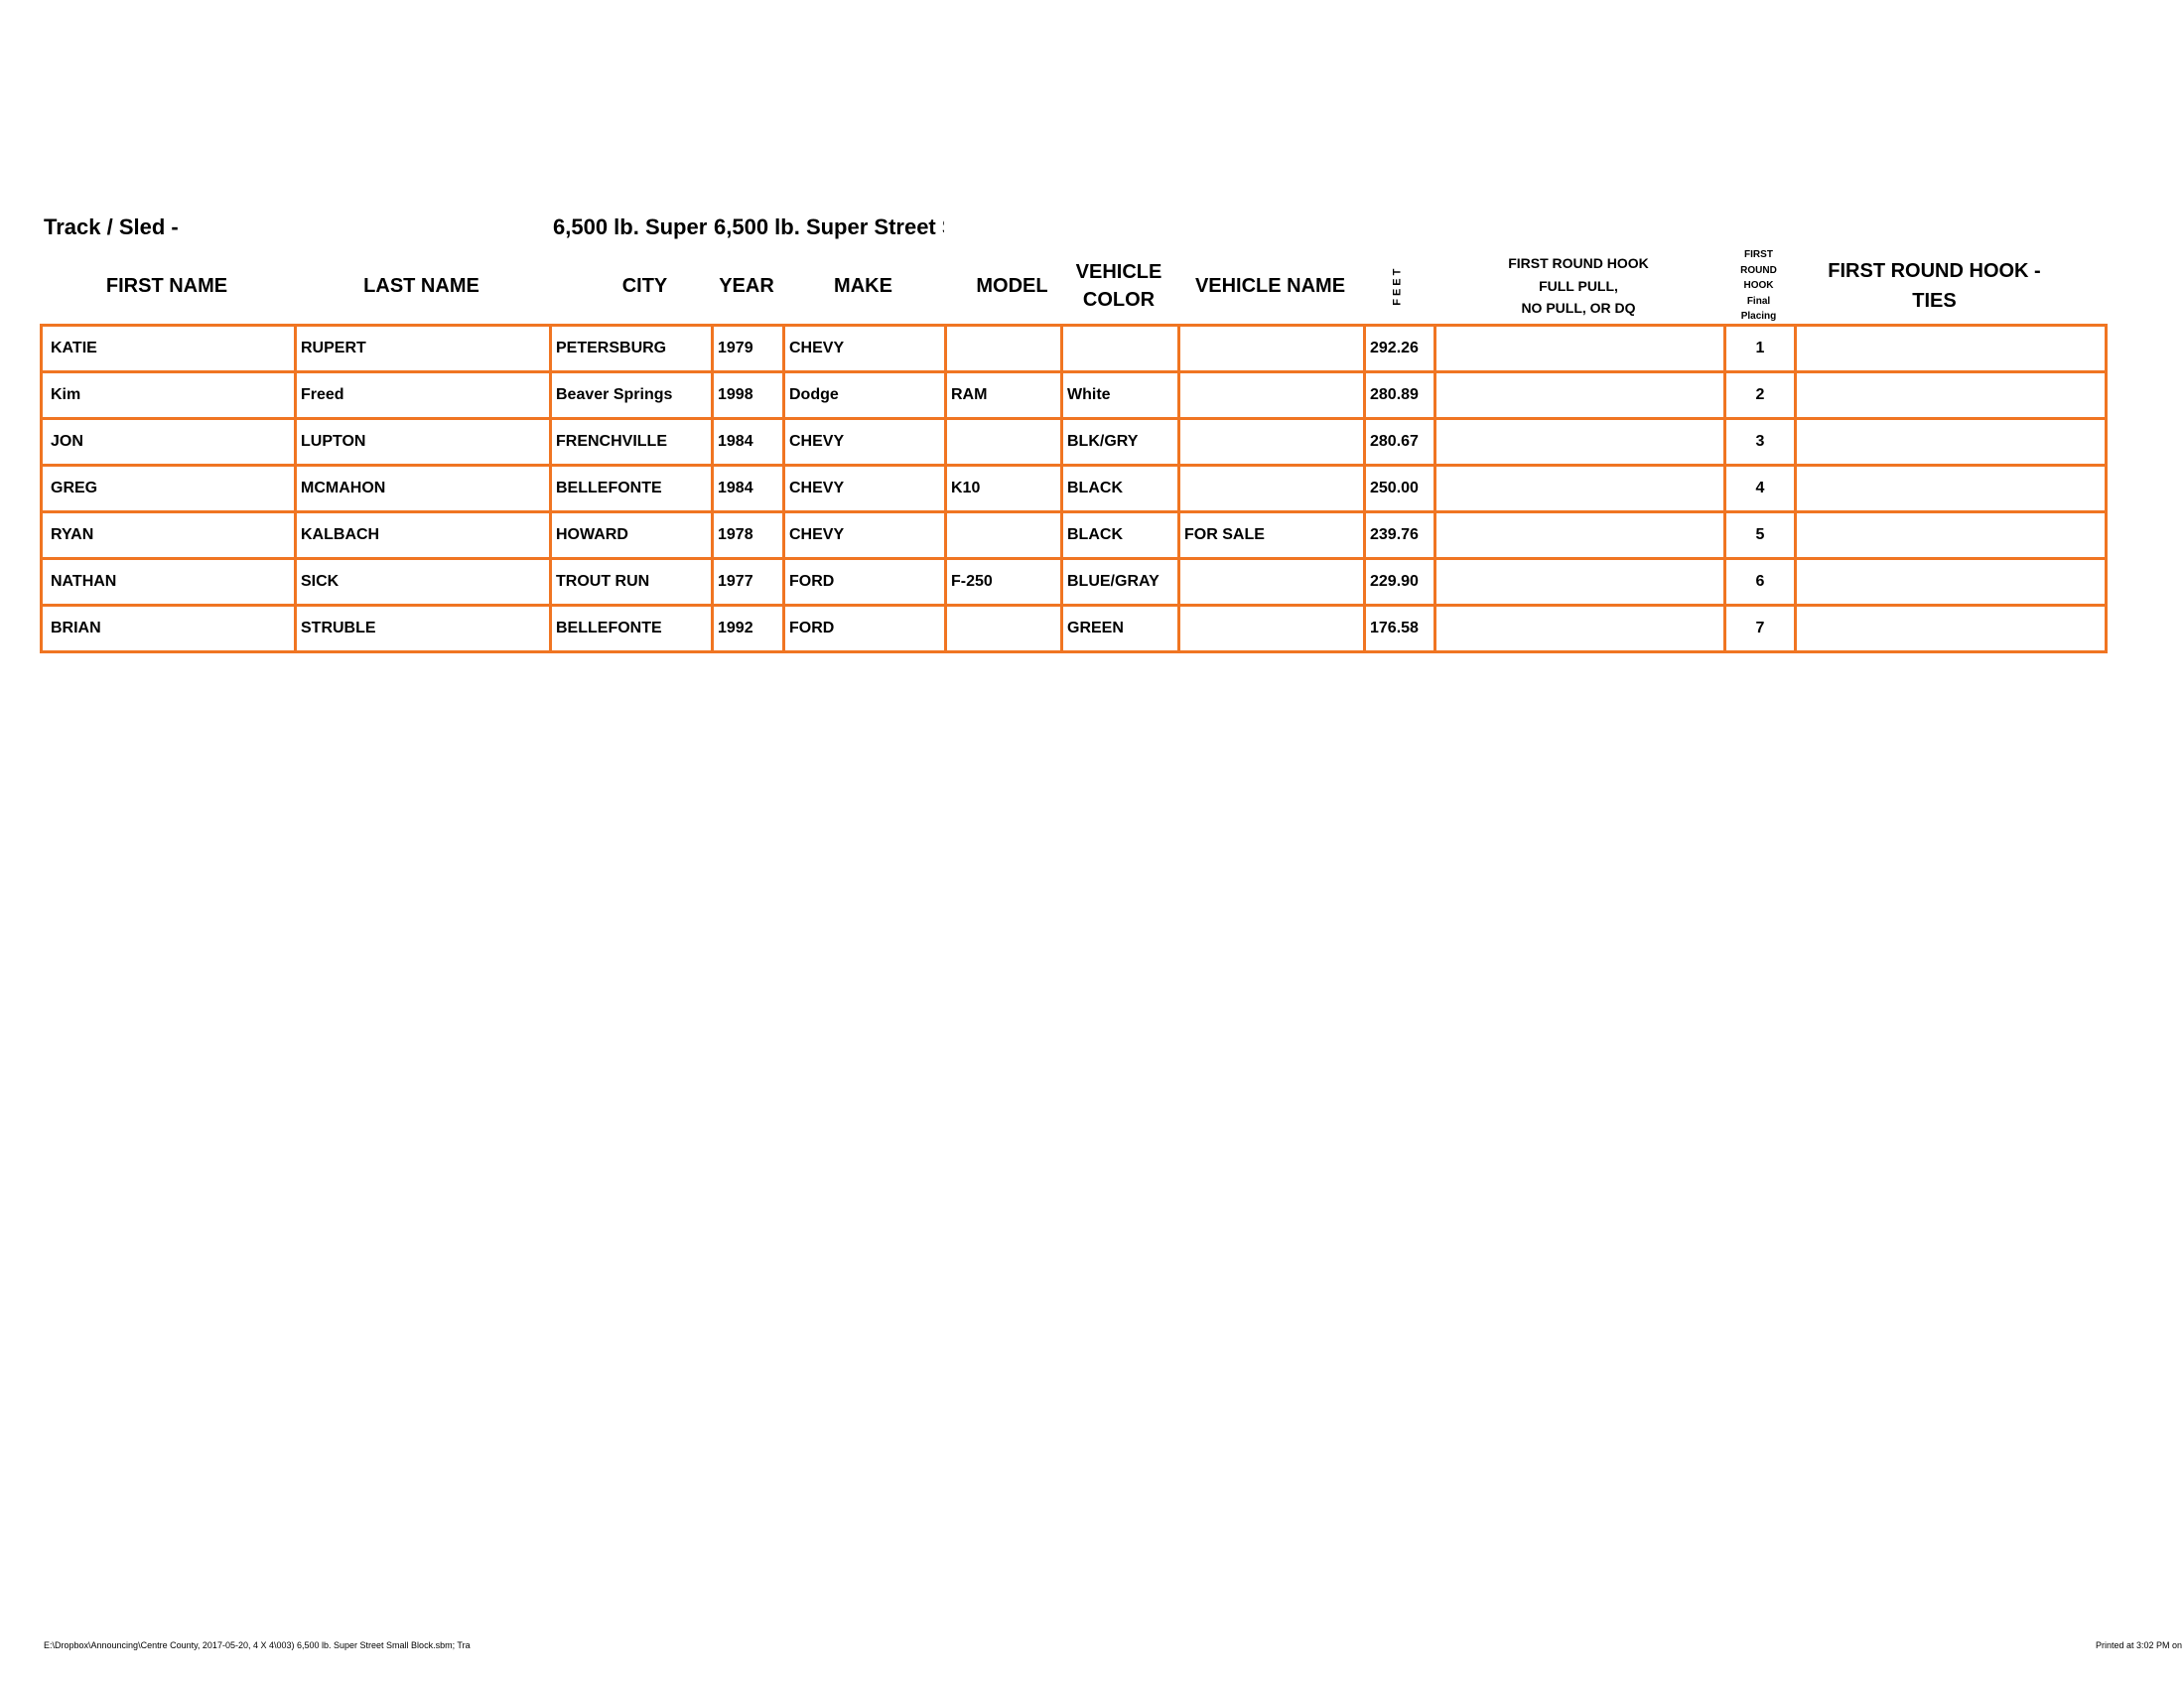 Image resolution: width=2184 pixels, height=1688 pixels. Describe the element at coordinates (1398, 286) in the screenshot. I see `header-feet: FEET` at that location.